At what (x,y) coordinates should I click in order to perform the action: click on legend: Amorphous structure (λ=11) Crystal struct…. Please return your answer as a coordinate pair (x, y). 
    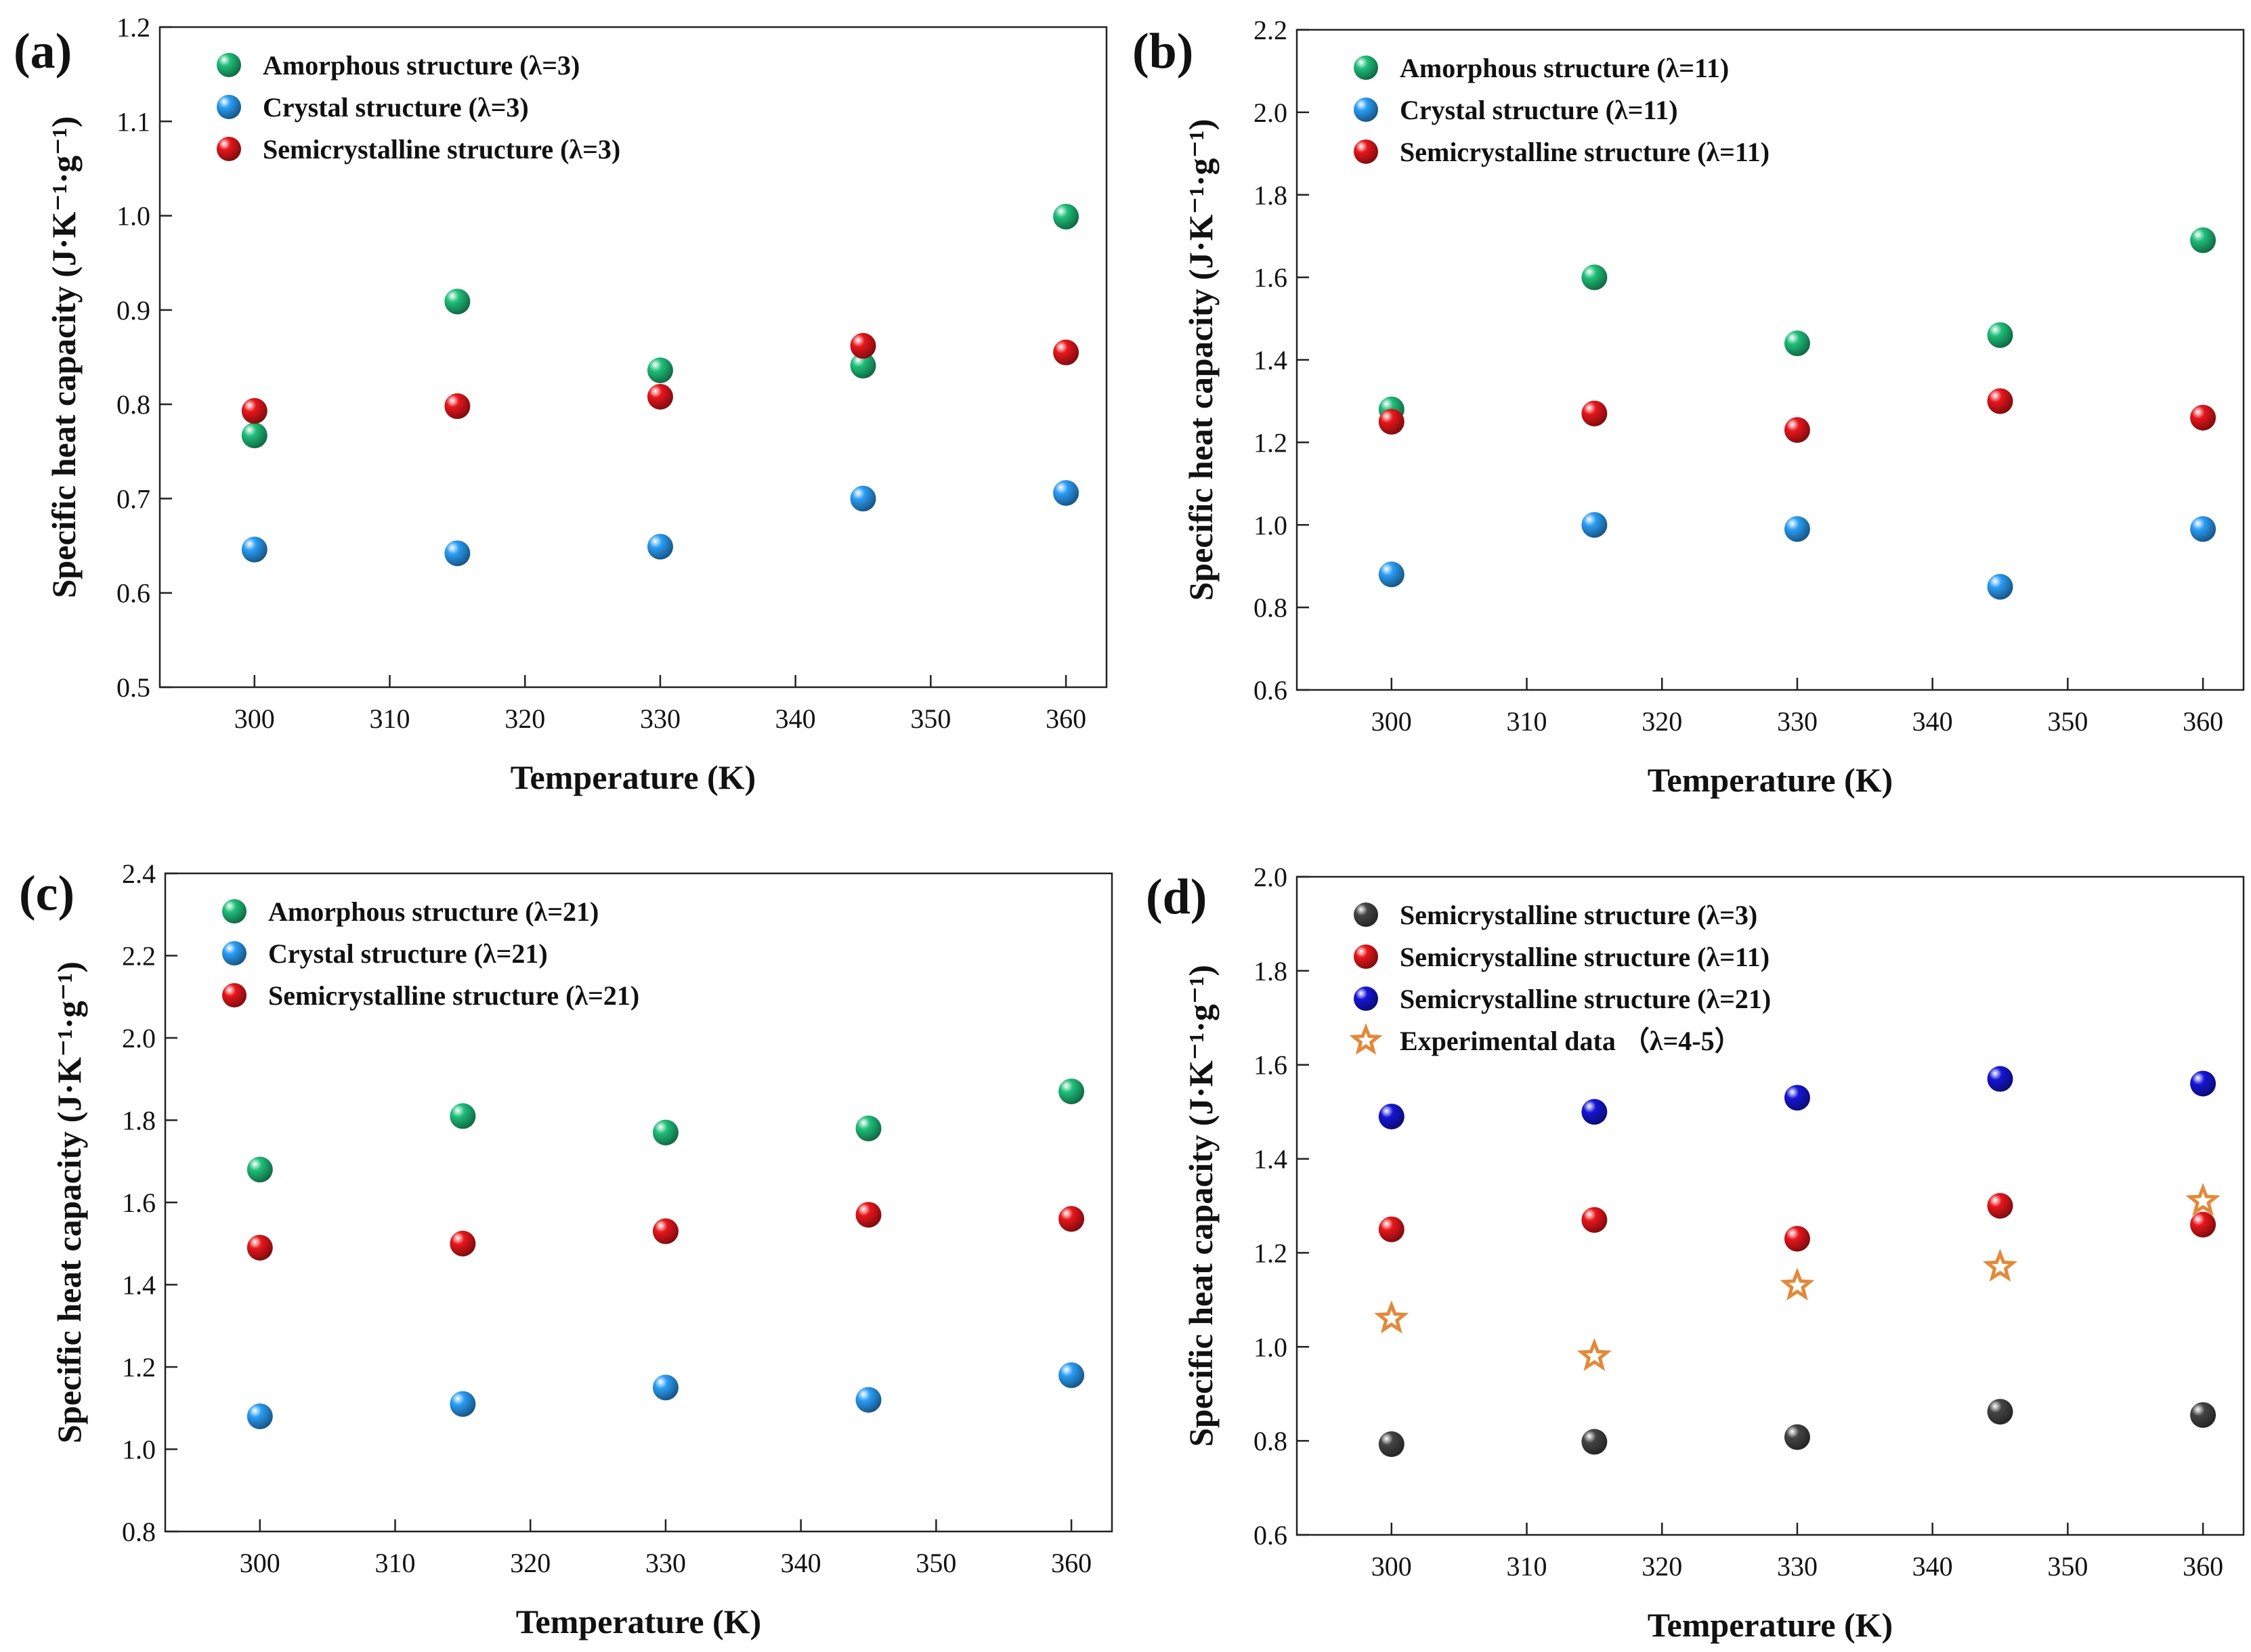
    Looking at the image, I should click on (1562, 110).